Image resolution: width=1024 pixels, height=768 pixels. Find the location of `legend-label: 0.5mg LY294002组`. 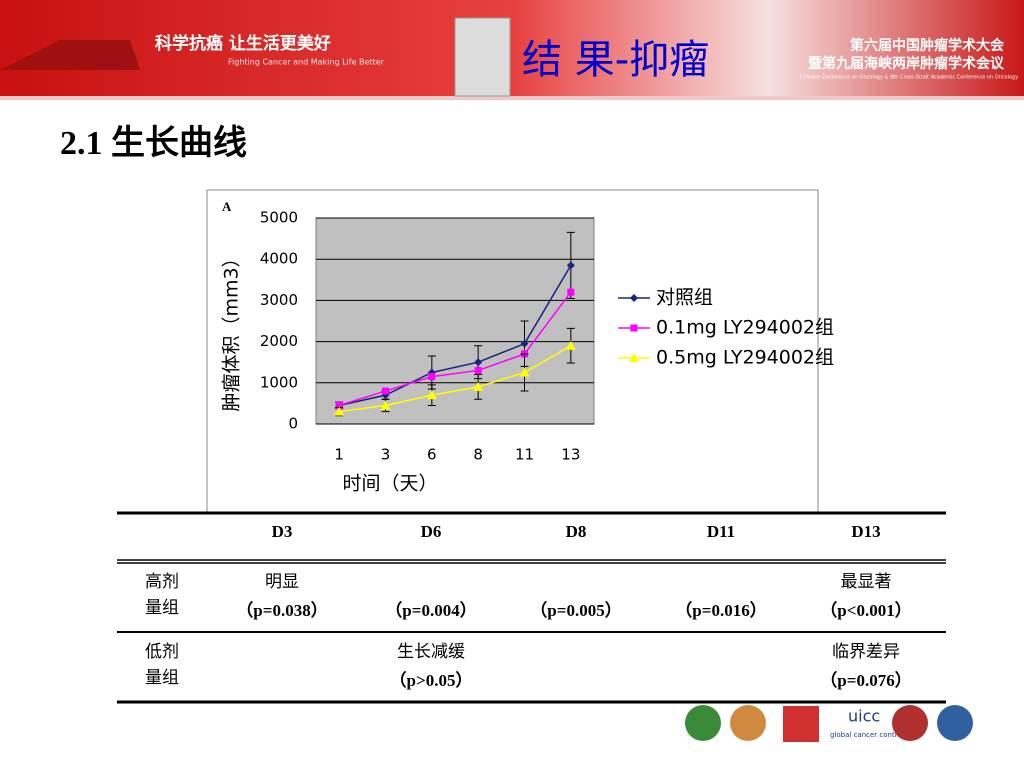

legend-label: 0.5mg LY294002组 is located at coordinates (745, 358).